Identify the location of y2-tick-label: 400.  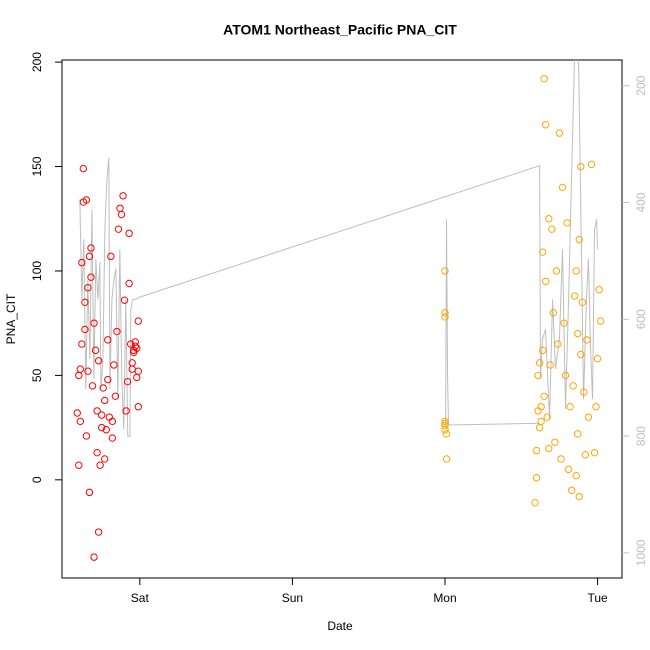
(641, 202).